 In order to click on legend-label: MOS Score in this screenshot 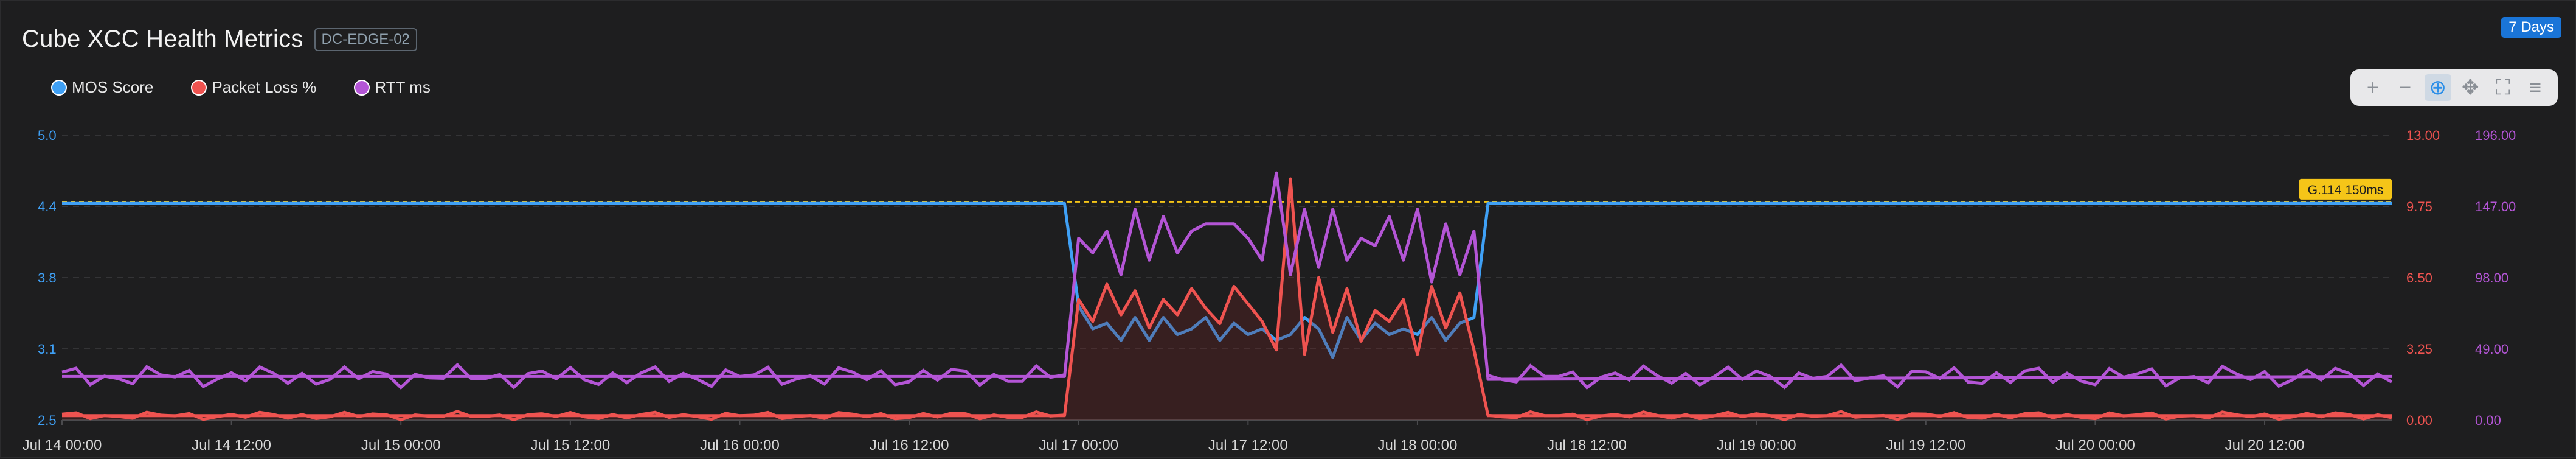, I will do `click(113, 87)`.